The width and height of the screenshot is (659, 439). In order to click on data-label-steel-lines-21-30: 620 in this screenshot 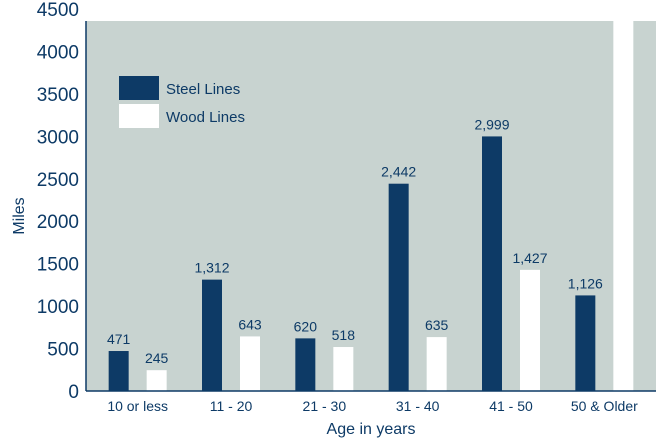, I will do `click(306, 326)`.